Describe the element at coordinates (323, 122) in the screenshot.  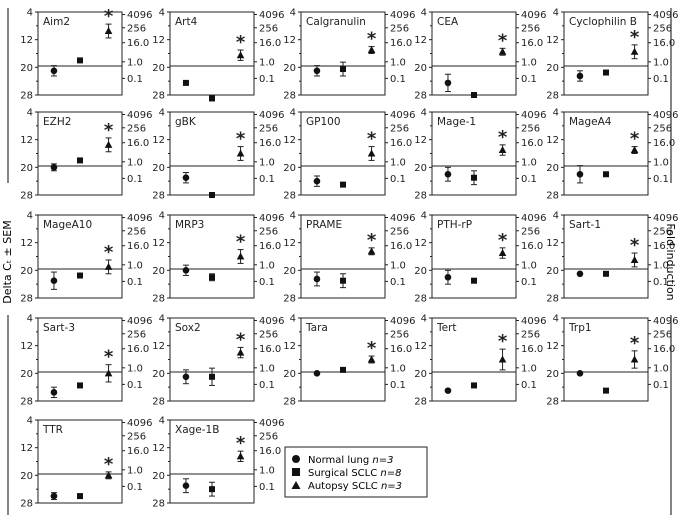
I see `panel-title: GP100` at that location.